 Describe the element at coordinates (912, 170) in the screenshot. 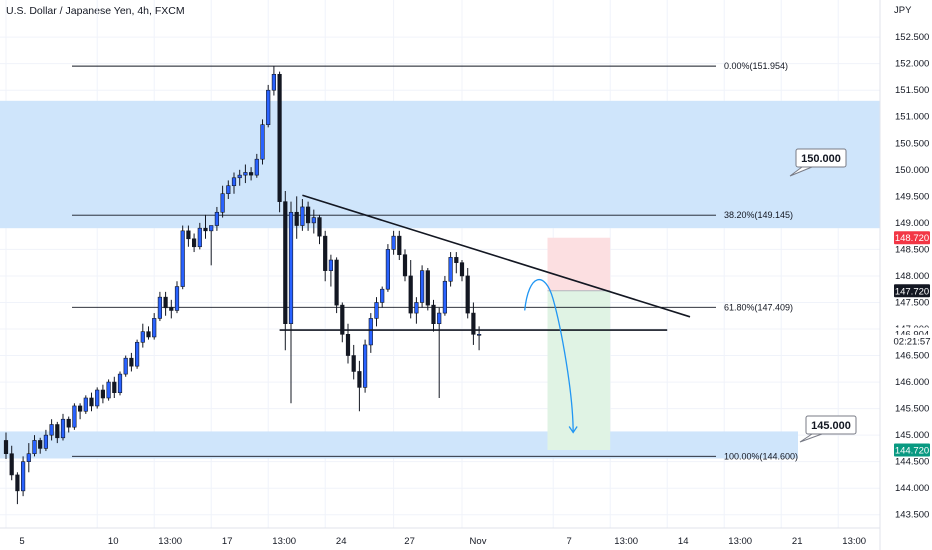

I see `y-tick-label: 150.000` at that location.